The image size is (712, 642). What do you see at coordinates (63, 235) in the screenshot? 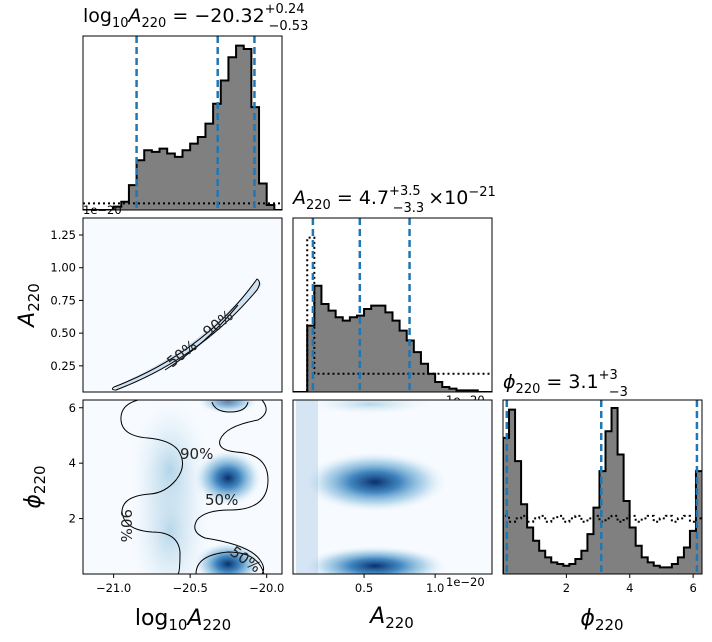
I see `y-A220-tick-label-4: 1.25` at bounding box center [63, 235].